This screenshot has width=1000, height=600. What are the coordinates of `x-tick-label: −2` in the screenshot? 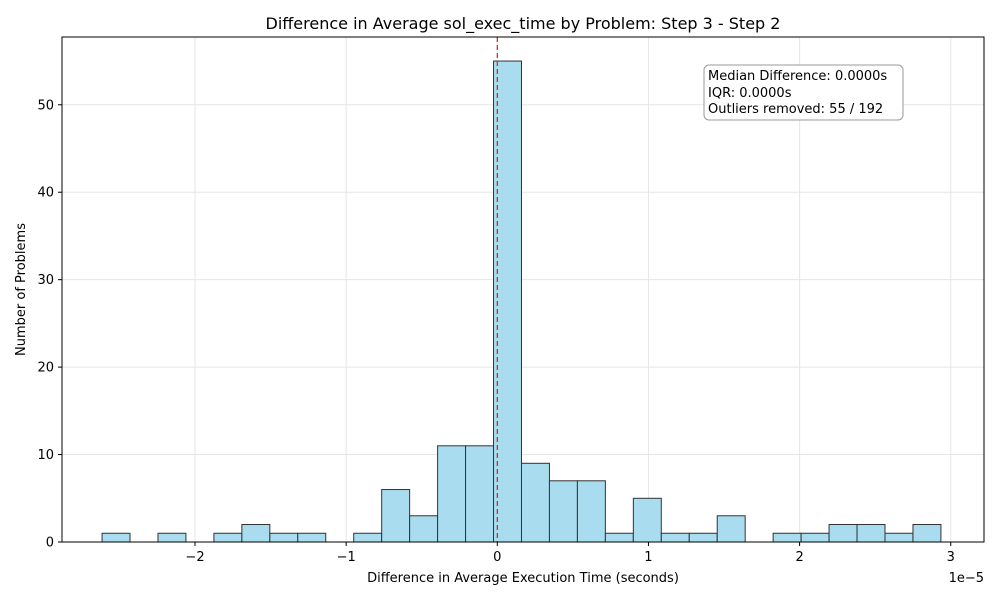 It's located at (194, 557).